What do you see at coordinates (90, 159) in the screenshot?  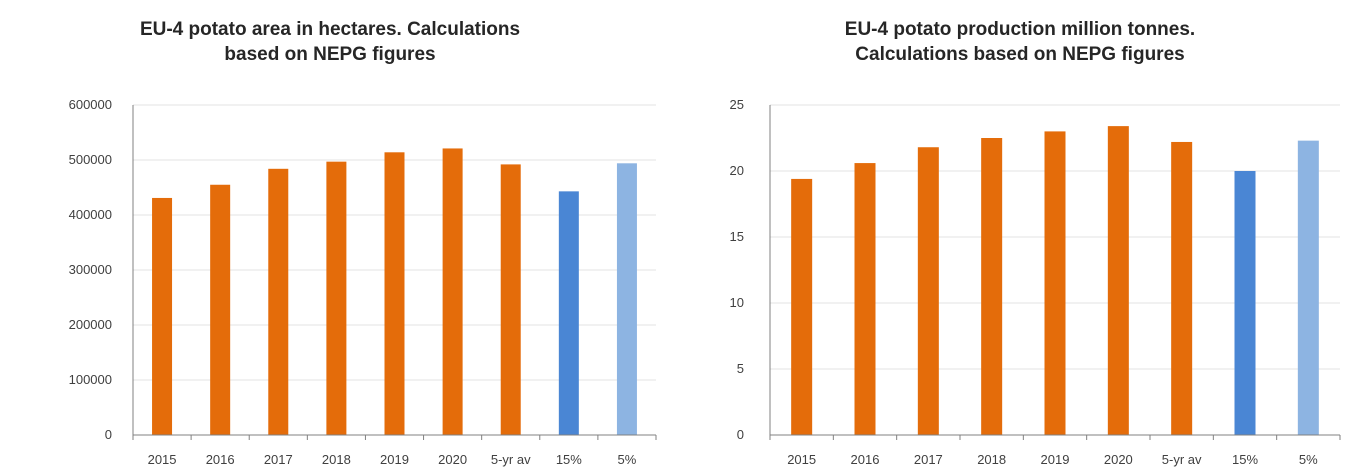 I see `area-chart-y-tick-label: 500000` at bounding box center [90, 159].